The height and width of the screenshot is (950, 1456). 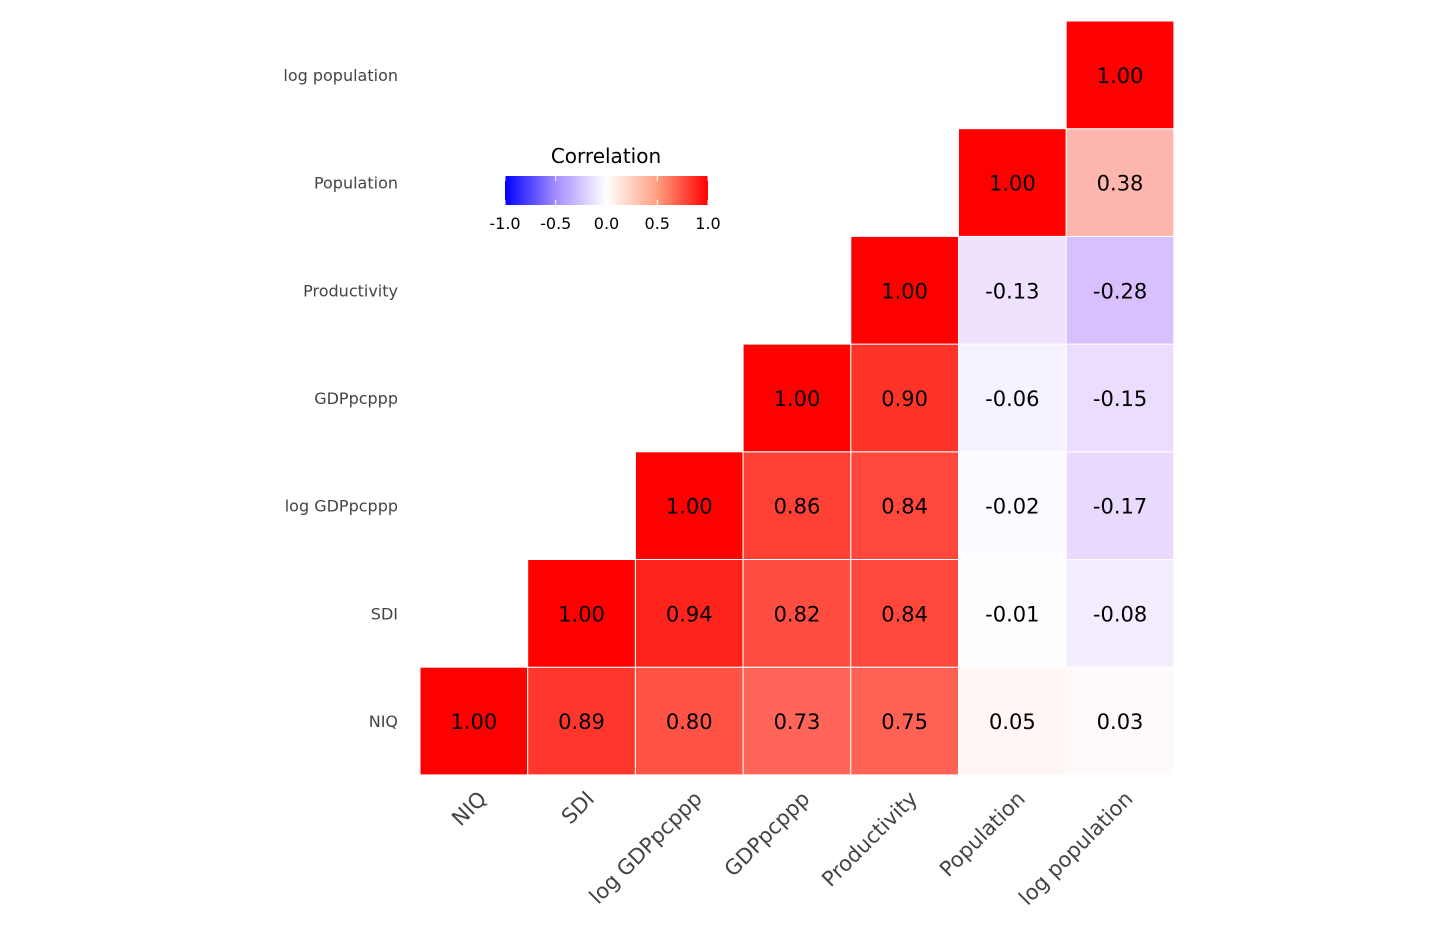 I want to click on cell-value-label: -0.13, so click(x=1012, y=291).